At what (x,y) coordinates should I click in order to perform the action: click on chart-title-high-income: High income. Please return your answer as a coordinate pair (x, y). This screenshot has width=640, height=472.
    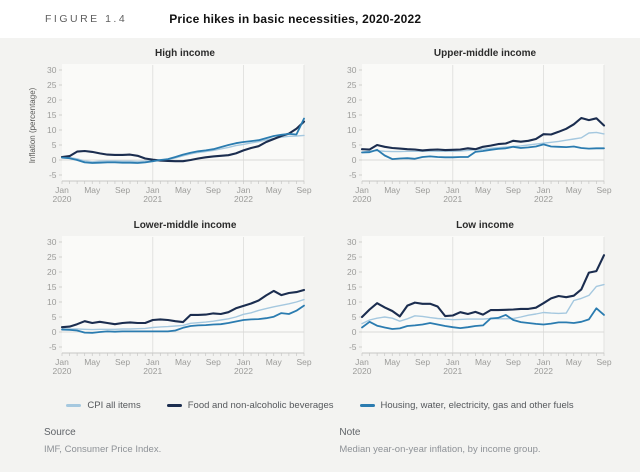
    Looking at the image, I should click on (184, 53).